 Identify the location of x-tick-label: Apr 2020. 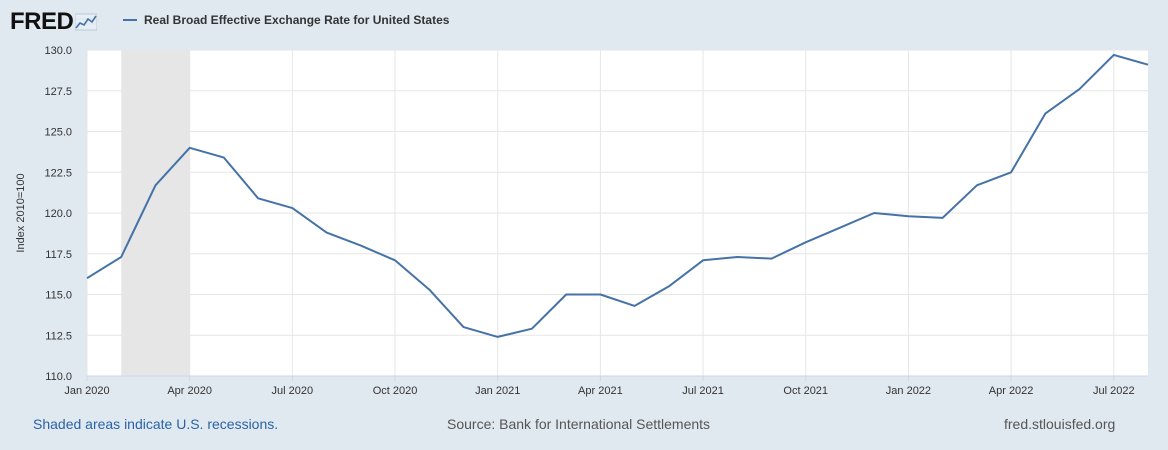
(189, 391).